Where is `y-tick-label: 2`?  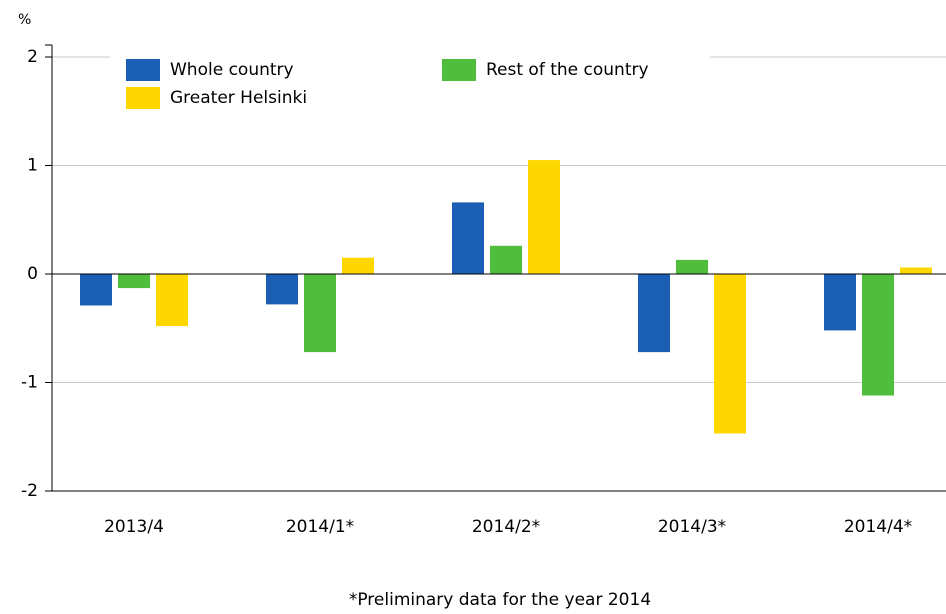 y-tick-label: 2 is located at coordinates (32, 57).